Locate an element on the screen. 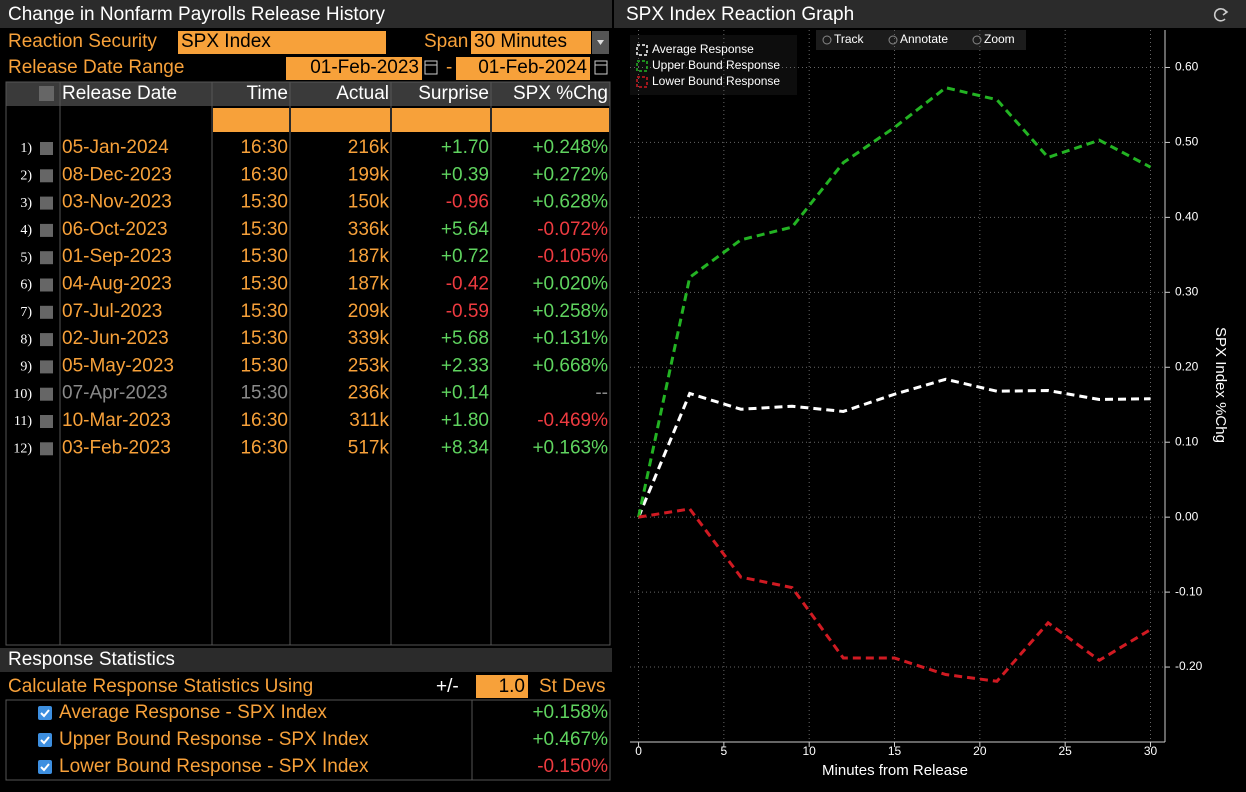 This screenshot has height=792, width=1246. row-index: 10) is located at coordinates (22, 394).